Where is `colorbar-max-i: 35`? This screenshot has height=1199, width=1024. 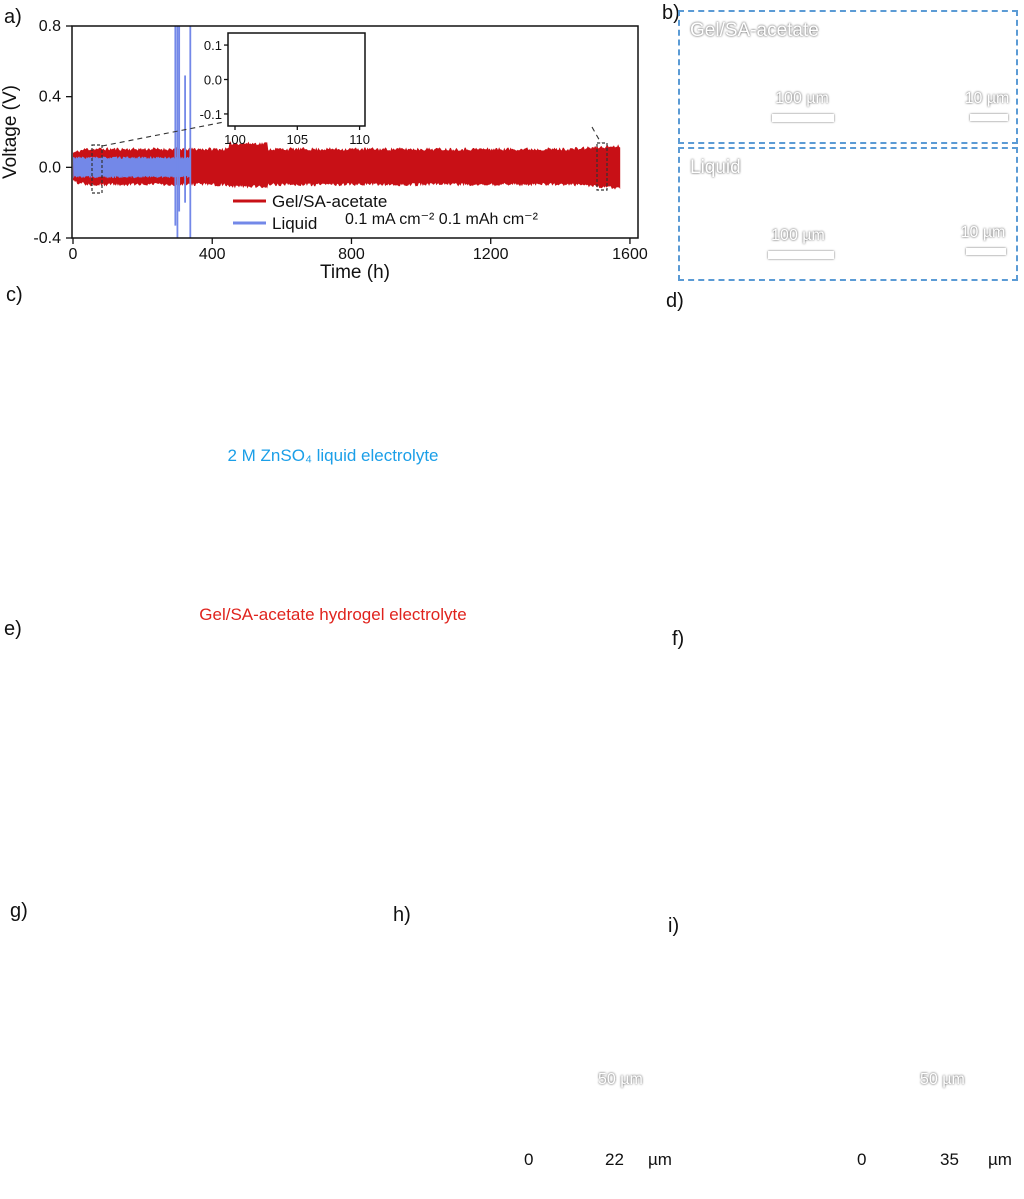 colorbar-max-i: 35 is located at coordinates (949, 1159).